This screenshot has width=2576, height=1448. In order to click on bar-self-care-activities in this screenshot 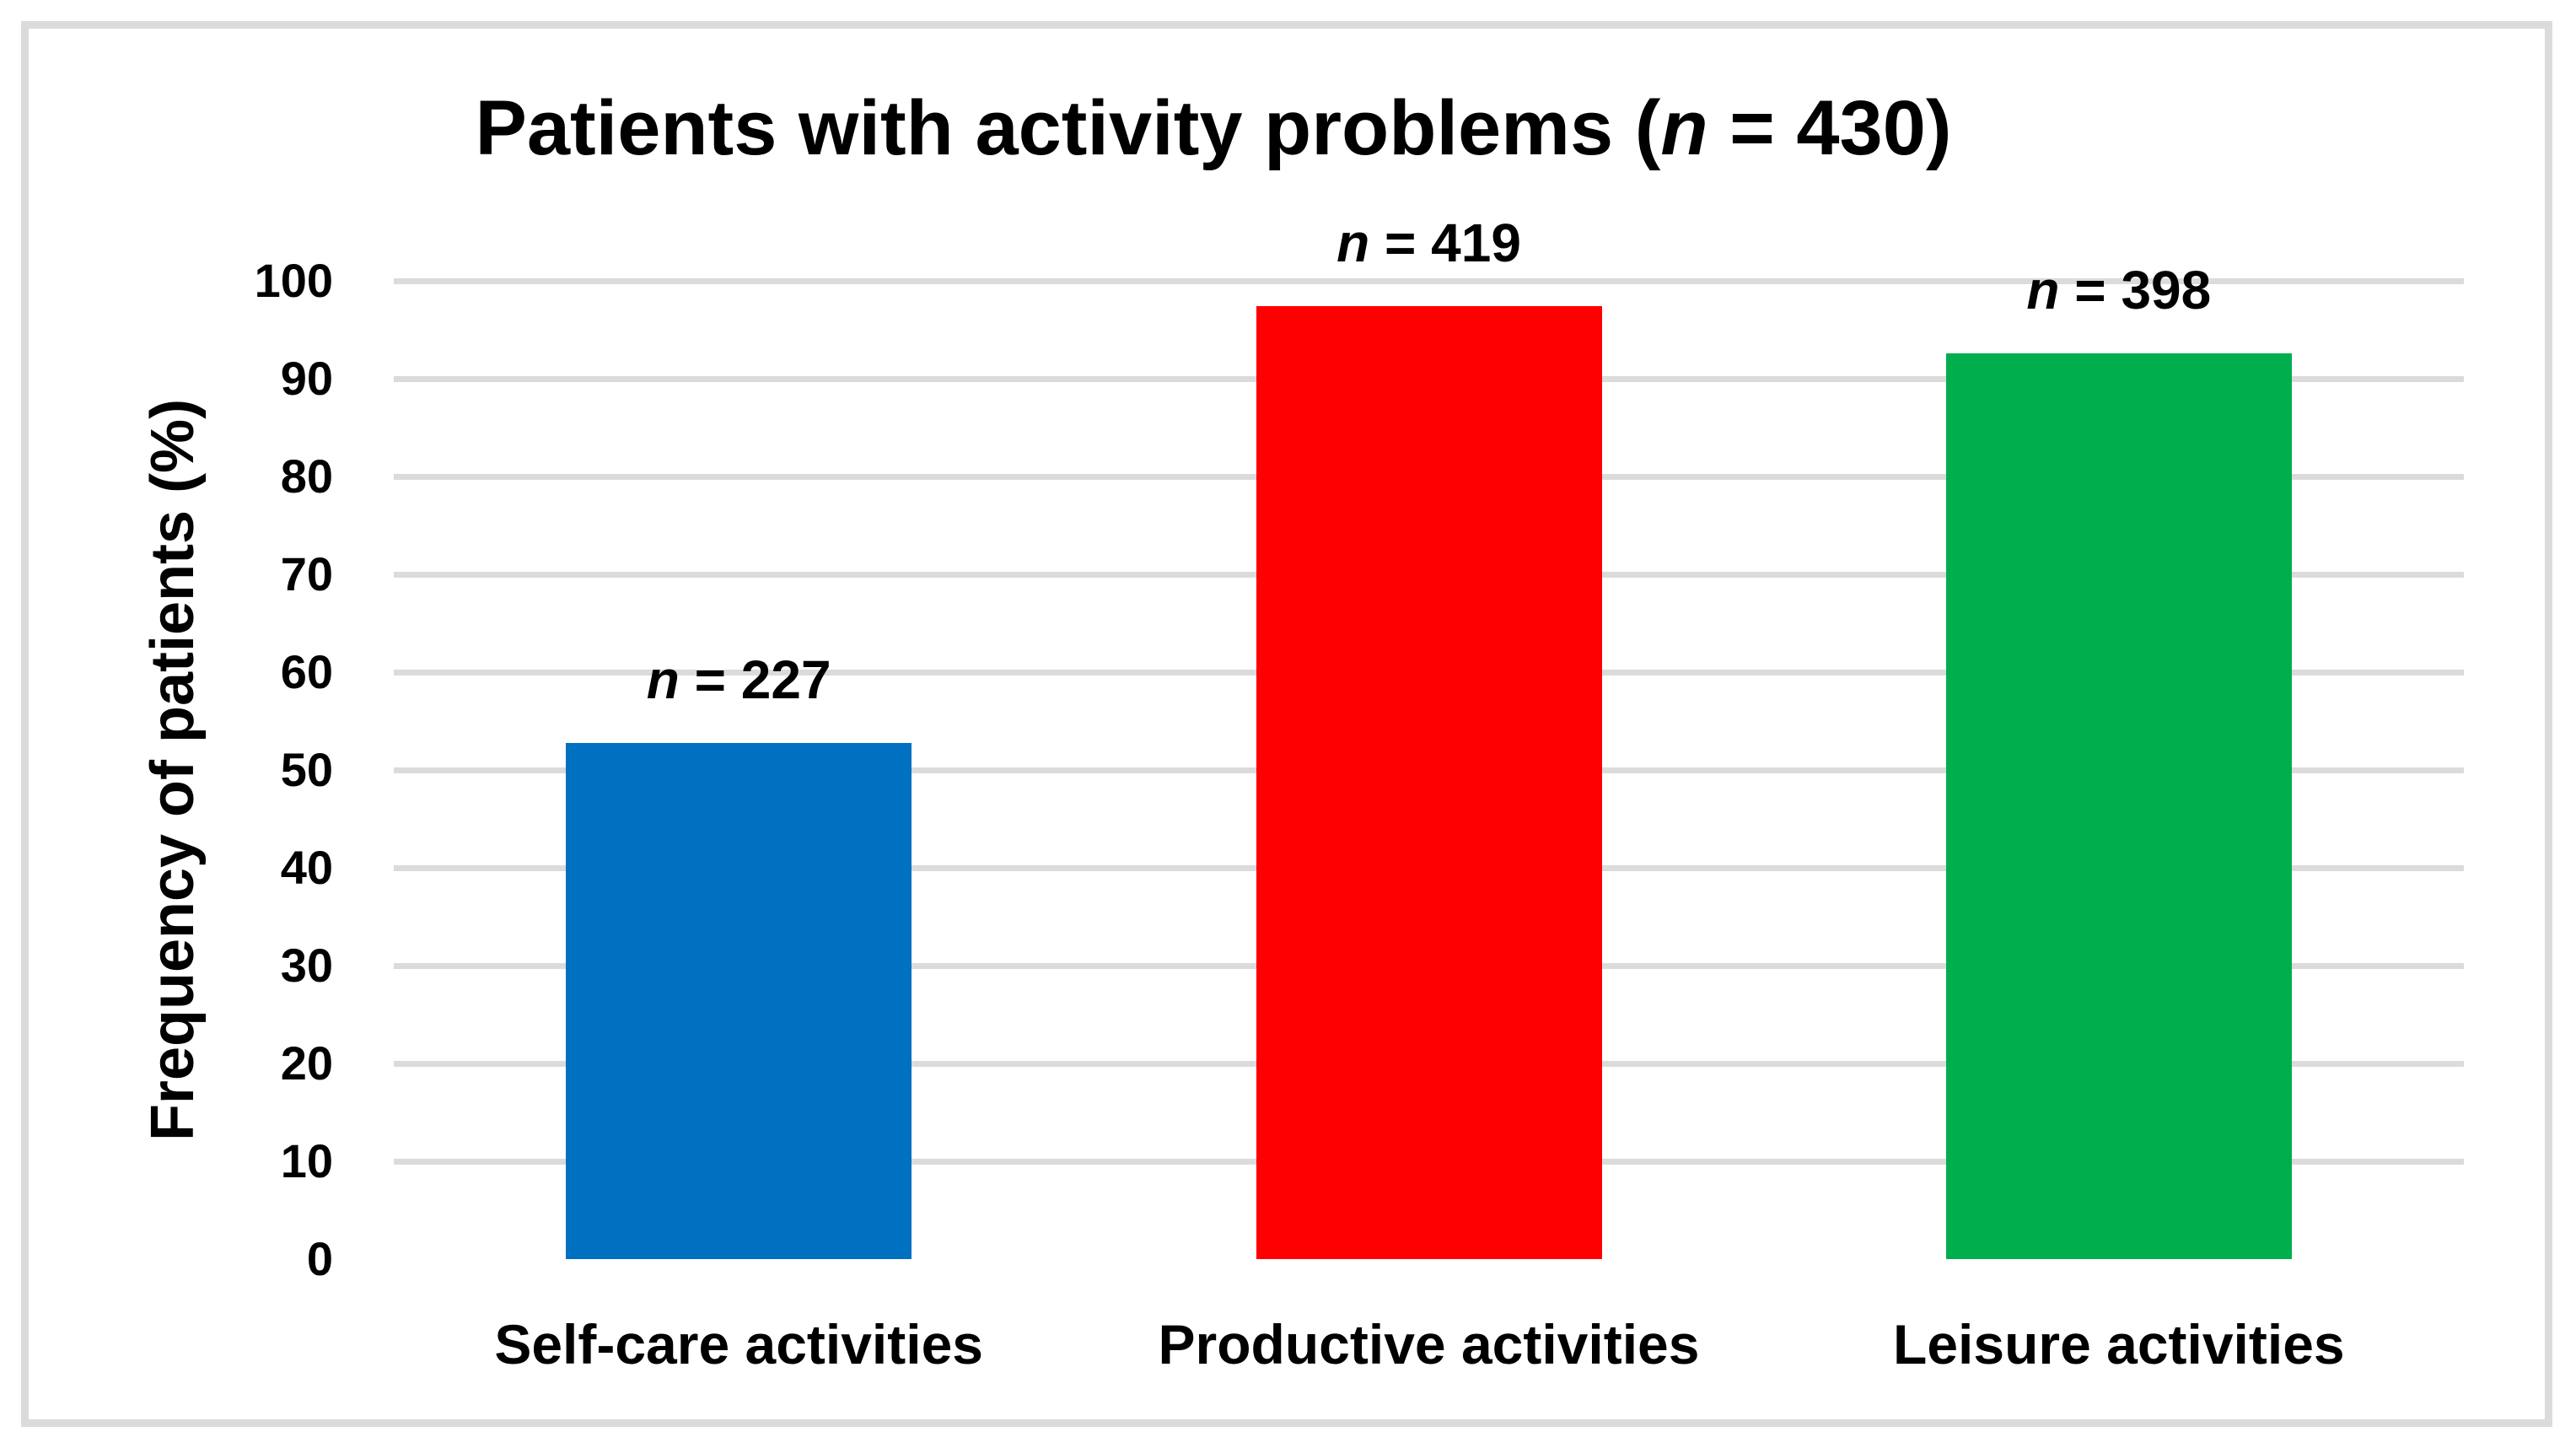, I will do `click(739, 1000)`.